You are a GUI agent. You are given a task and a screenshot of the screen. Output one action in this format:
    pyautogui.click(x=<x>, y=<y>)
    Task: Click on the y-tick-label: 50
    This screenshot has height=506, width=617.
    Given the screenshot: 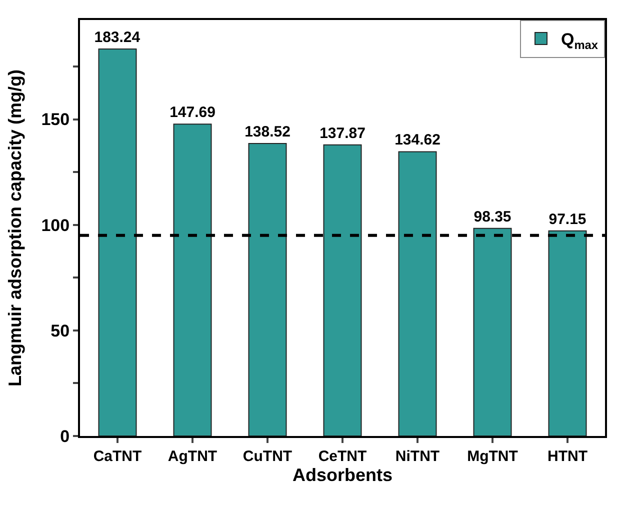 What is the action you would take?
    pyautogui.click(x=60, y=330)
    